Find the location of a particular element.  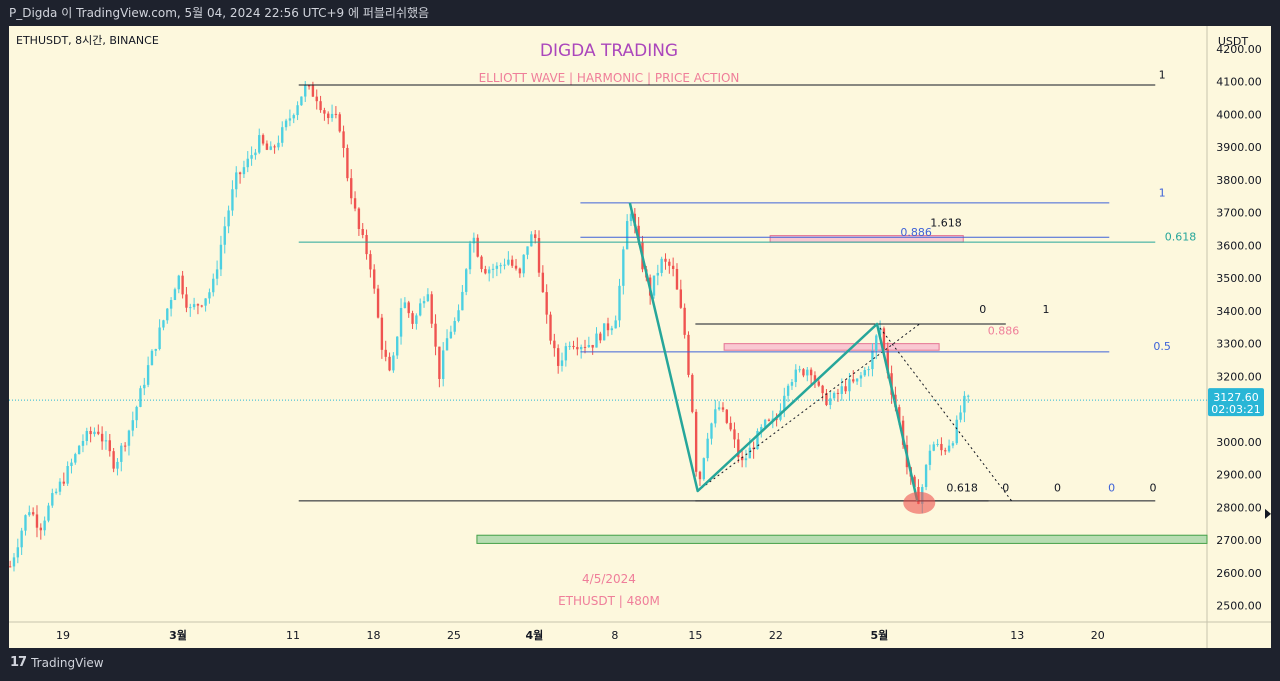

fib-level-label: 0.618 is located at coordinates (1181, 236).